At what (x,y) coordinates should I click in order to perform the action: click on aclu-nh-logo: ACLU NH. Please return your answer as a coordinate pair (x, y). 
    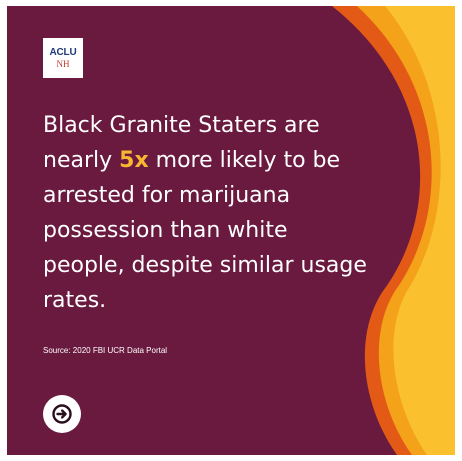
    Looking at the image, I should click on (63, 58).